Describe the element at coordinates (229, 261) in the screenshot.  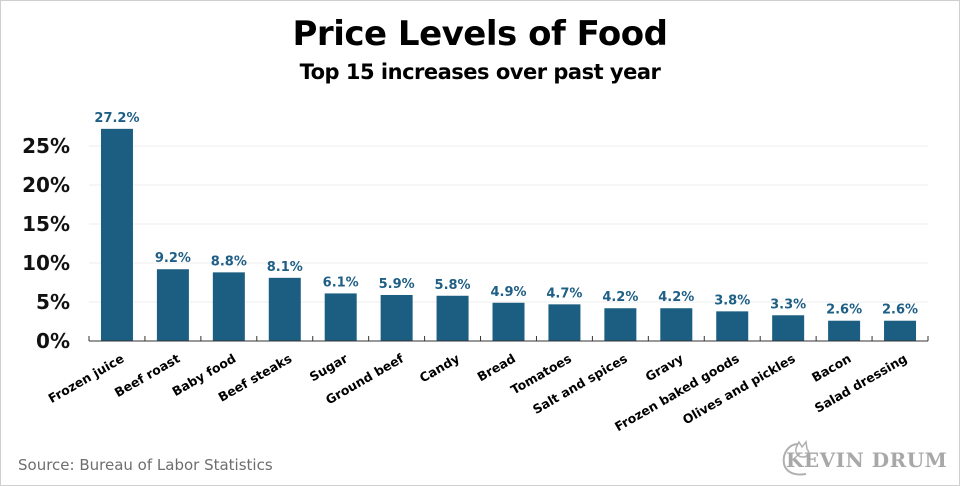
I see `data-label: 8.8%` at that location.